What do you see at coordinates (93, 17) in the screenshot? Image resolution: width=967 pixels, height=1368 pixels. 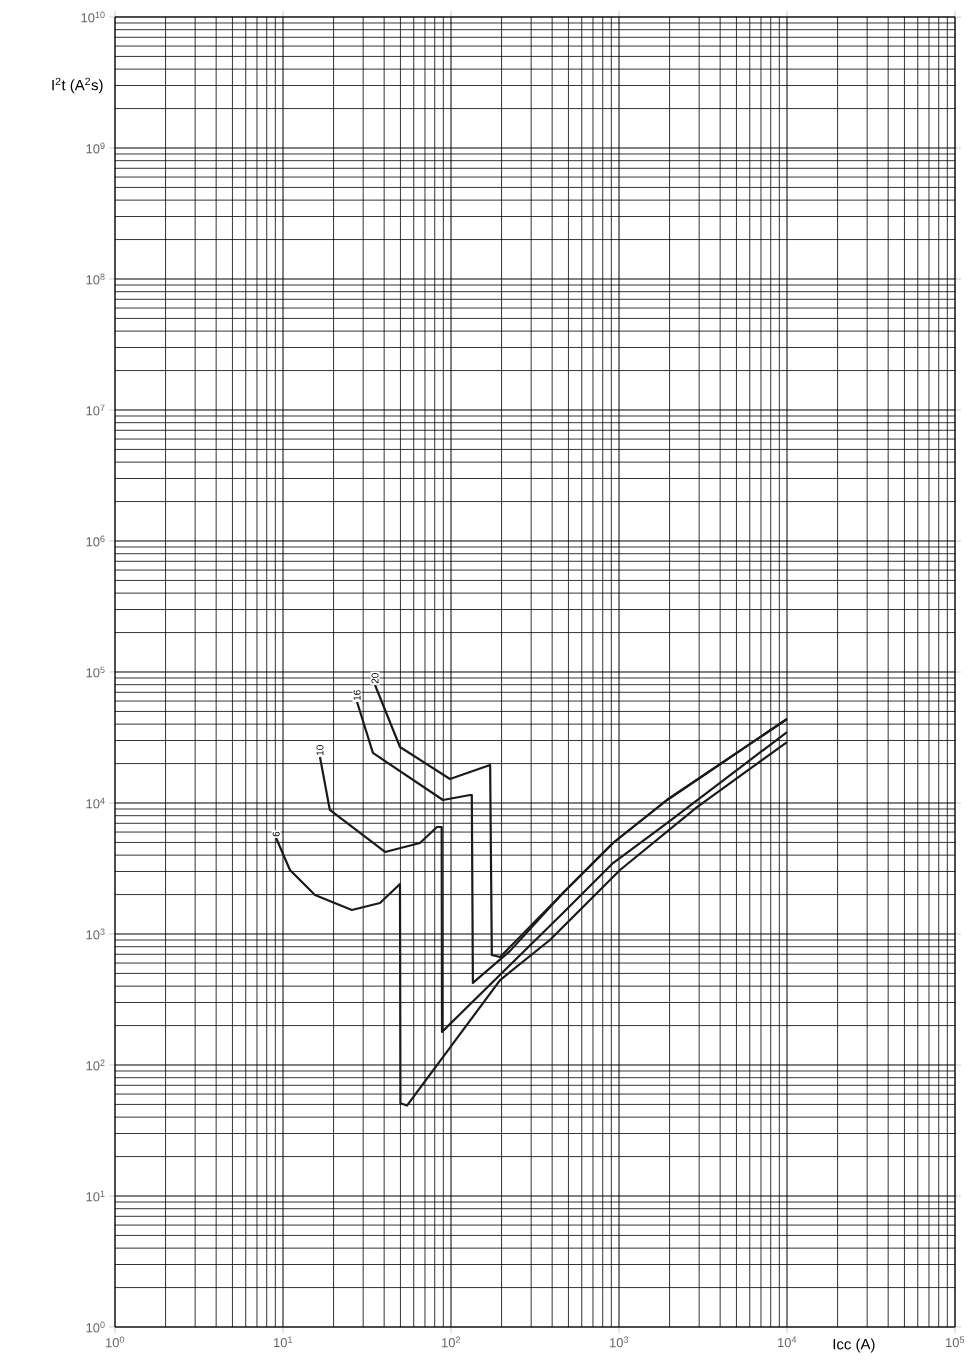 I see `y-tick-label: 10$^{10}$` at bounding box center [93, 17].